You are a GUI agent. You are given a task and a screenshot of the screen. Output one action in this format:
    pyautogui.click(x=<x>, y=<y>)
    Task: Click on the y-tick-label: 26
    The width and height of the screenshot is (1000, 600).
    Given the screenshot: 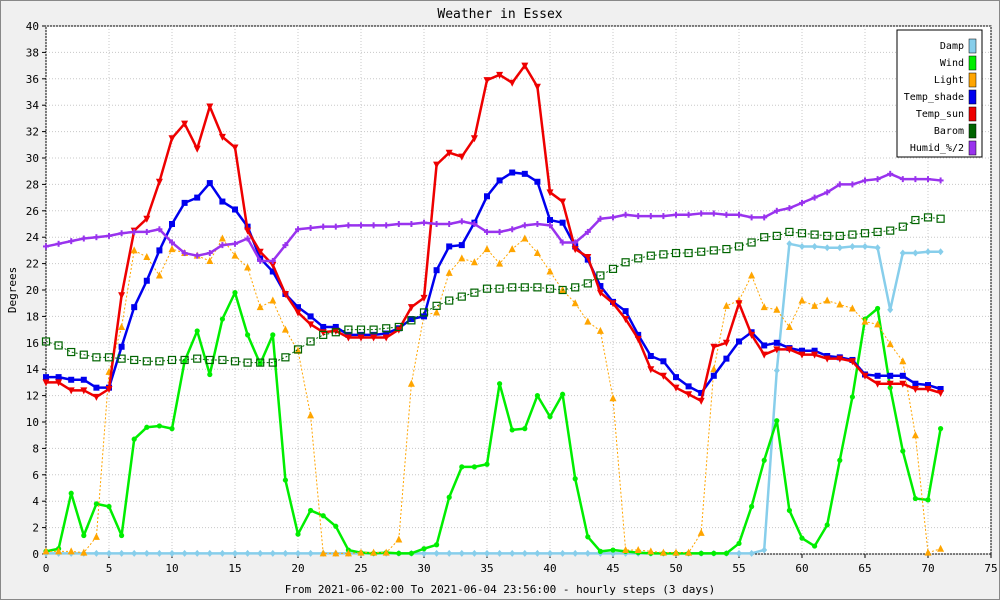 What is the action you would take?
    pyautogui.click(x=32, y=211)
    